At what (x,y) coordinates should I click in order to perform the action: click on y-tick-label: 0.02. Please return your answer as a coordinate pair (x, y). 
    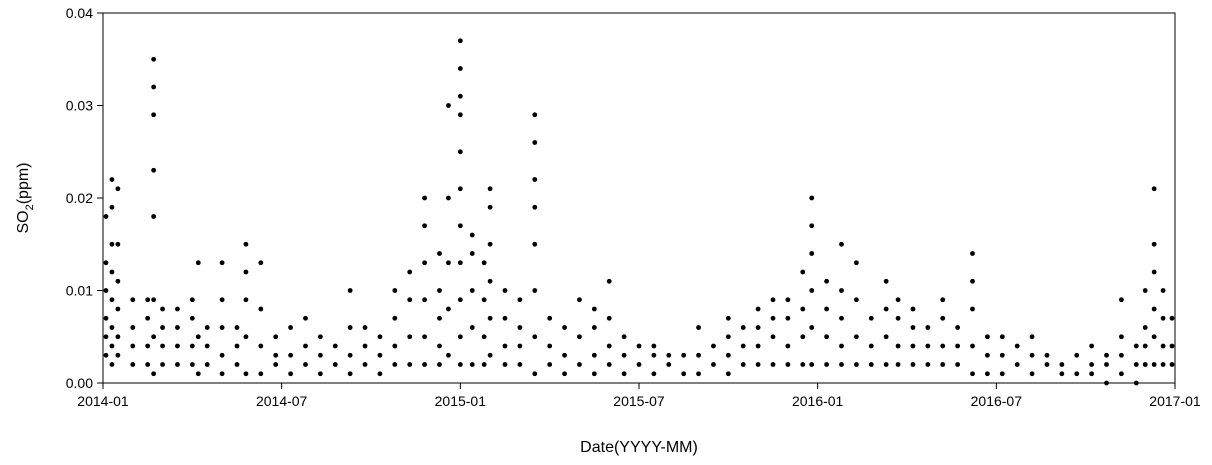
    Looking at the image, I should click on (79, 198).